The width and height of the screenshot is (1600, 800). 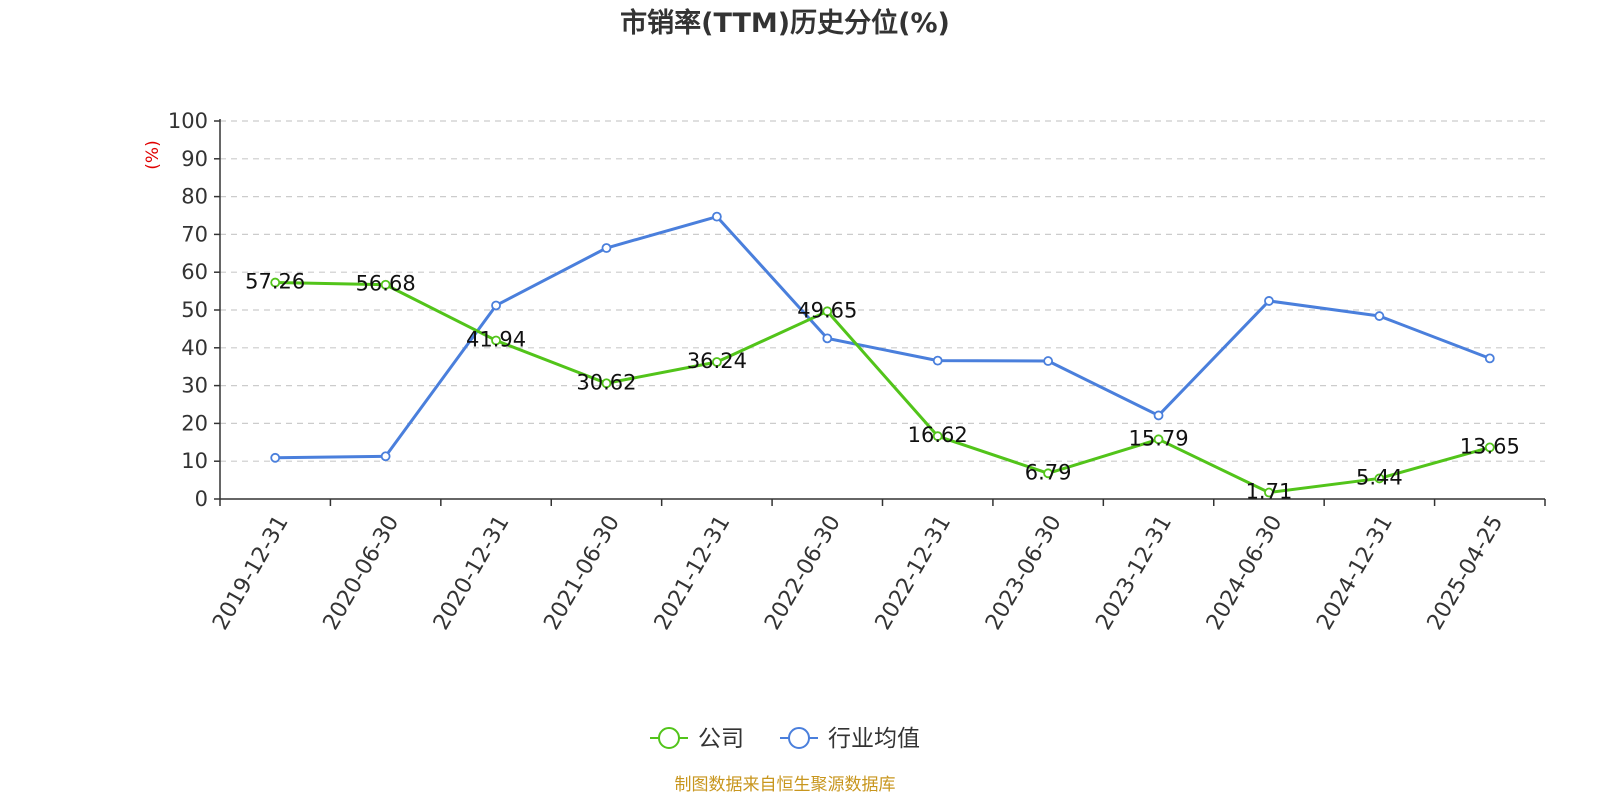 I want to click on data-label: 49.65, so click(x=827, y=310).